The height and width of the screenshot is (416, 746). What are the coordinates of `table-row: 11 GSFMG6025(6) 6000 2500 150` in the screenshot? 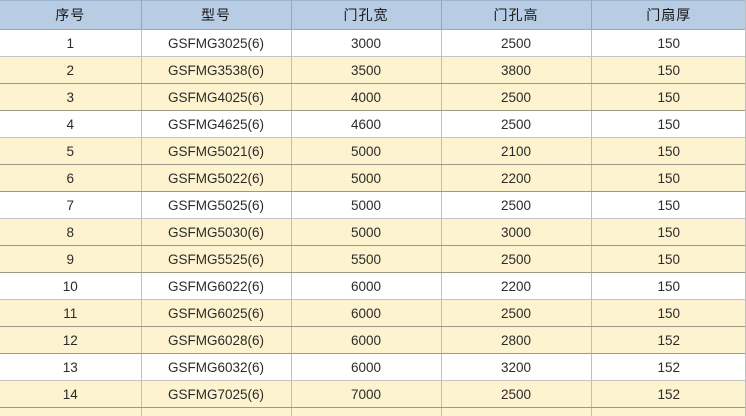 It's located at (373, 313).